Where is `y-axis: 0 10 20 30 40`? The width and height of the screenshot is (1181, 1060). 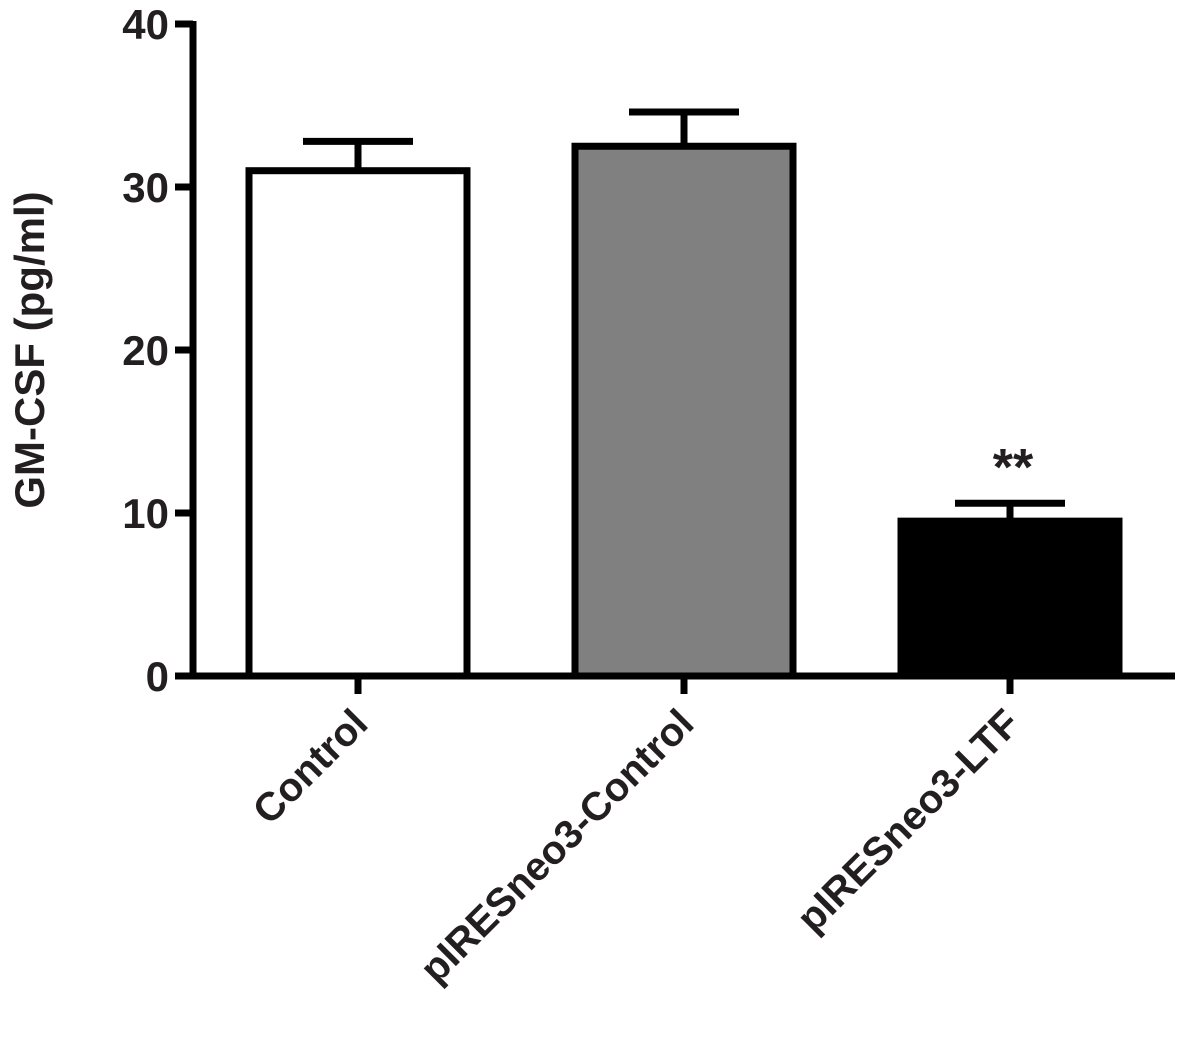 y-axis: 0 10 20 30 40 is located at coordinates (159, 350).